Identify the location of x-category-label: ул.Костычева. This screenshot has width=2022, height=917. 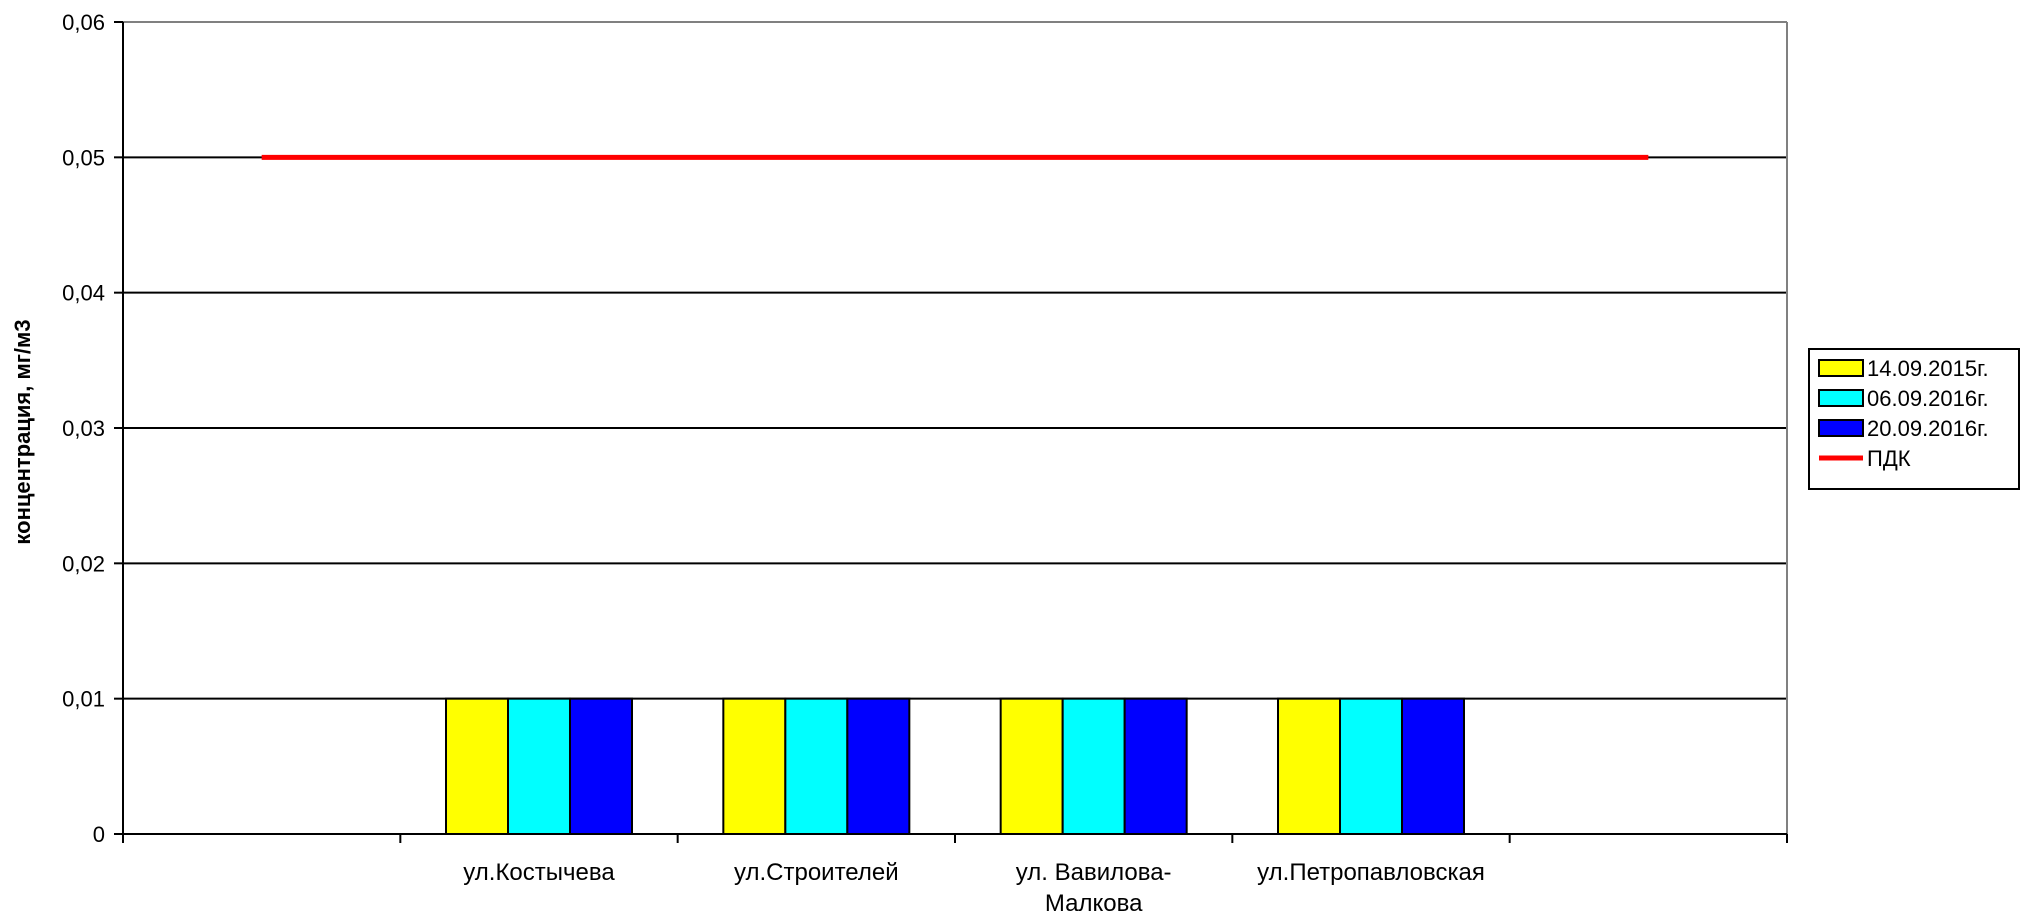
(539, 872).